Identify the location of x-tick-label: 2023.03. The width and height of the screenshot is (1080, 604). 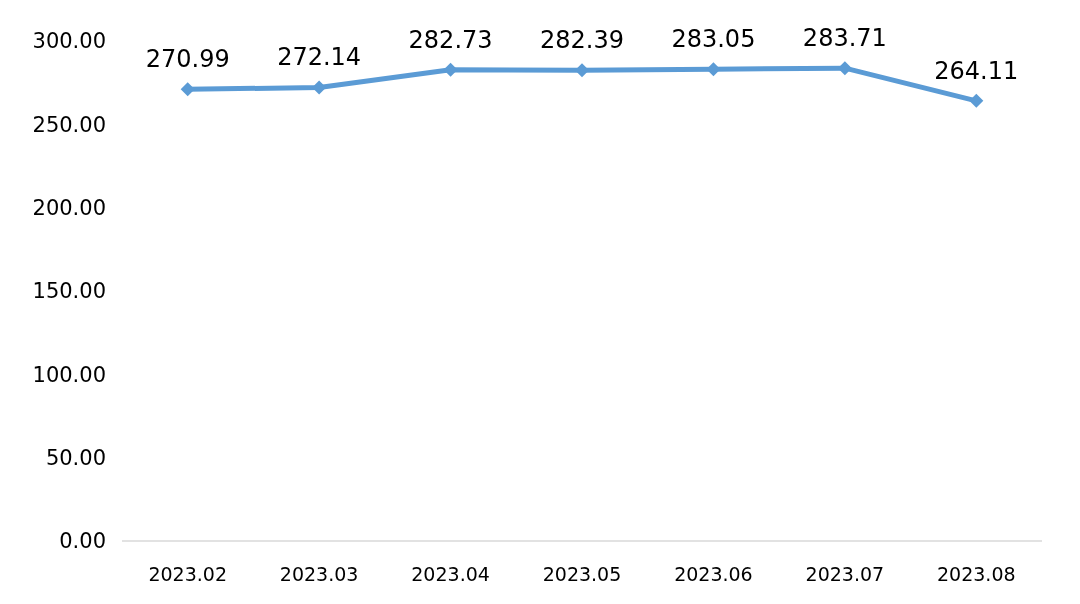
(319, 574).